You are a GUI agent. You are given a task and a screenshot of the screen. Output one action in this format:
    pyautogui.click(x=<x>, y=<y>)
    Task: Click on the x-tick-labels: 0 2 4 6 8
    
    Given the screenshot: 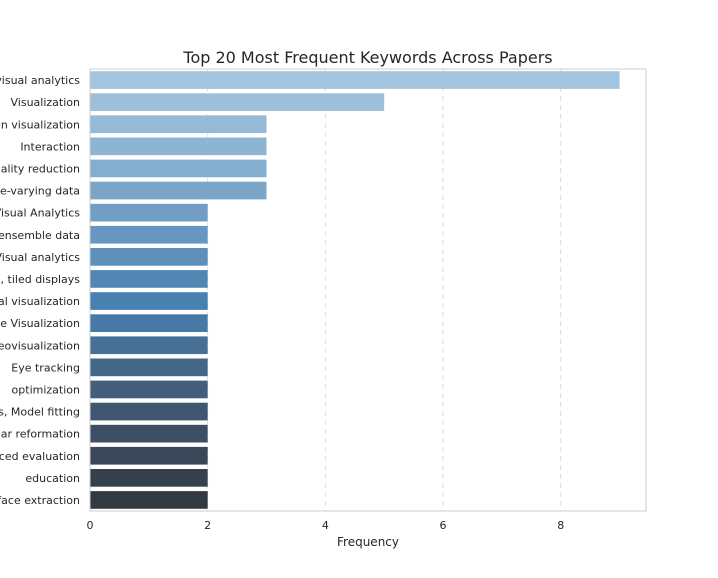 What is the action you would take?
    pyautogui.click(x=326, y=525)
    